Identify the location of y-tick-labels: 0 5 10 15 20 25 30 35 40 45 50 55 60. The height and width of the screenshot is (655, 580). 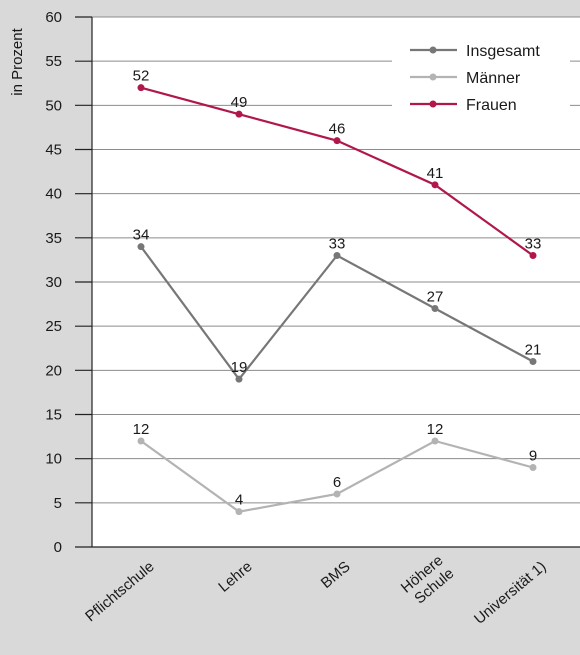
(53, 282).